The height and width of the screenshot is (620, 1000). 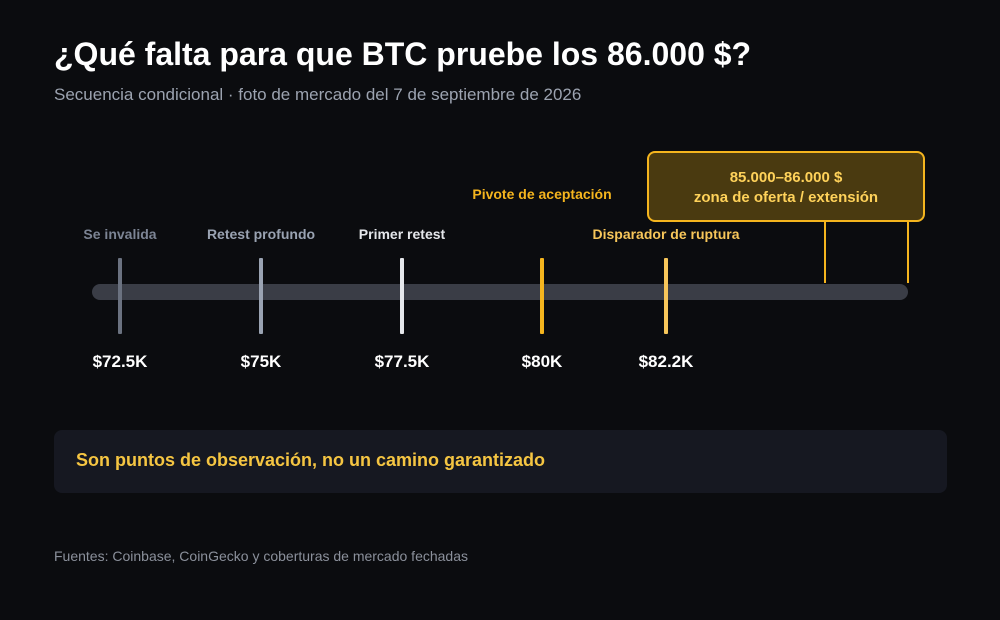 What do you see at coordinates (500, 292) in the screenshot?
I see `price-track` at bounding box center [500, 292].